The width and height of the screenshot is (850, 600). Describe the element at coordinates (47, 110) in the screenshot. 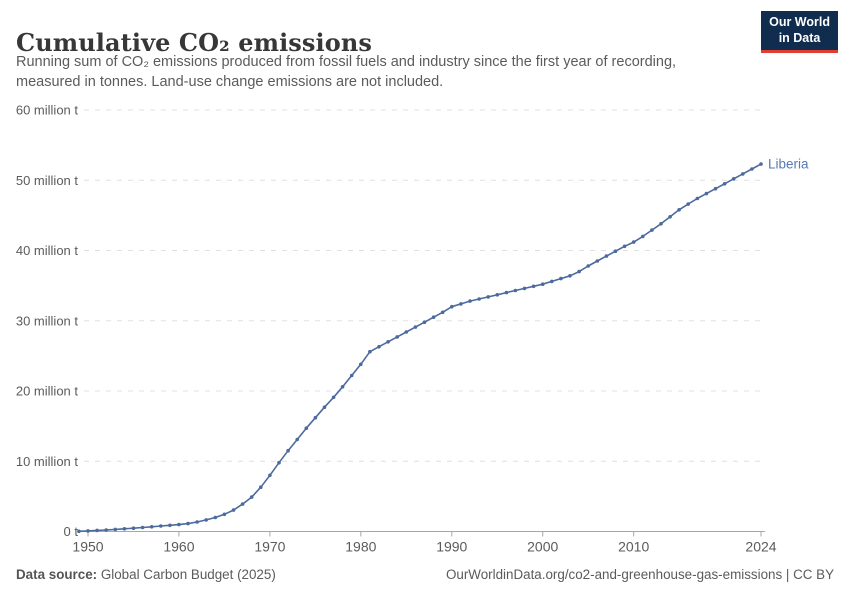

I see `y-axis-tick-label: 60 million t` at that location.